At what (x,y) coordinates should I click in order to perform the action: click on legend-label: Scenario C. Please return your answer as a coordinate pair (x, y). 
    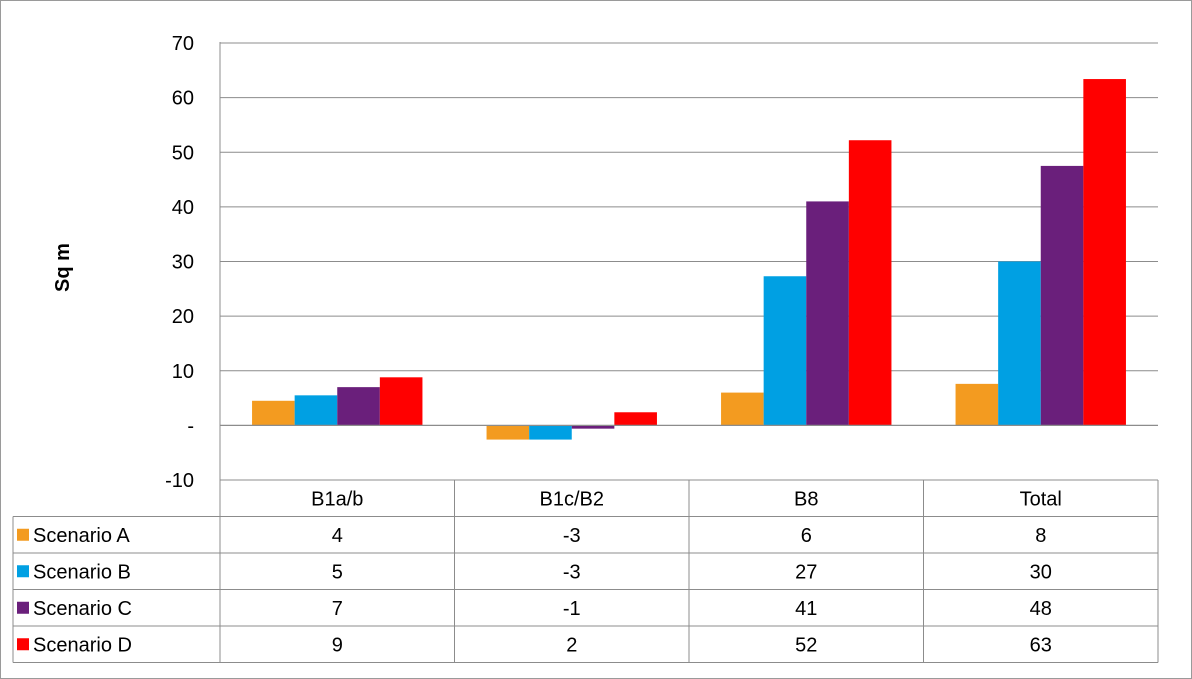
    Looking at the image, I should click on (82, 609).